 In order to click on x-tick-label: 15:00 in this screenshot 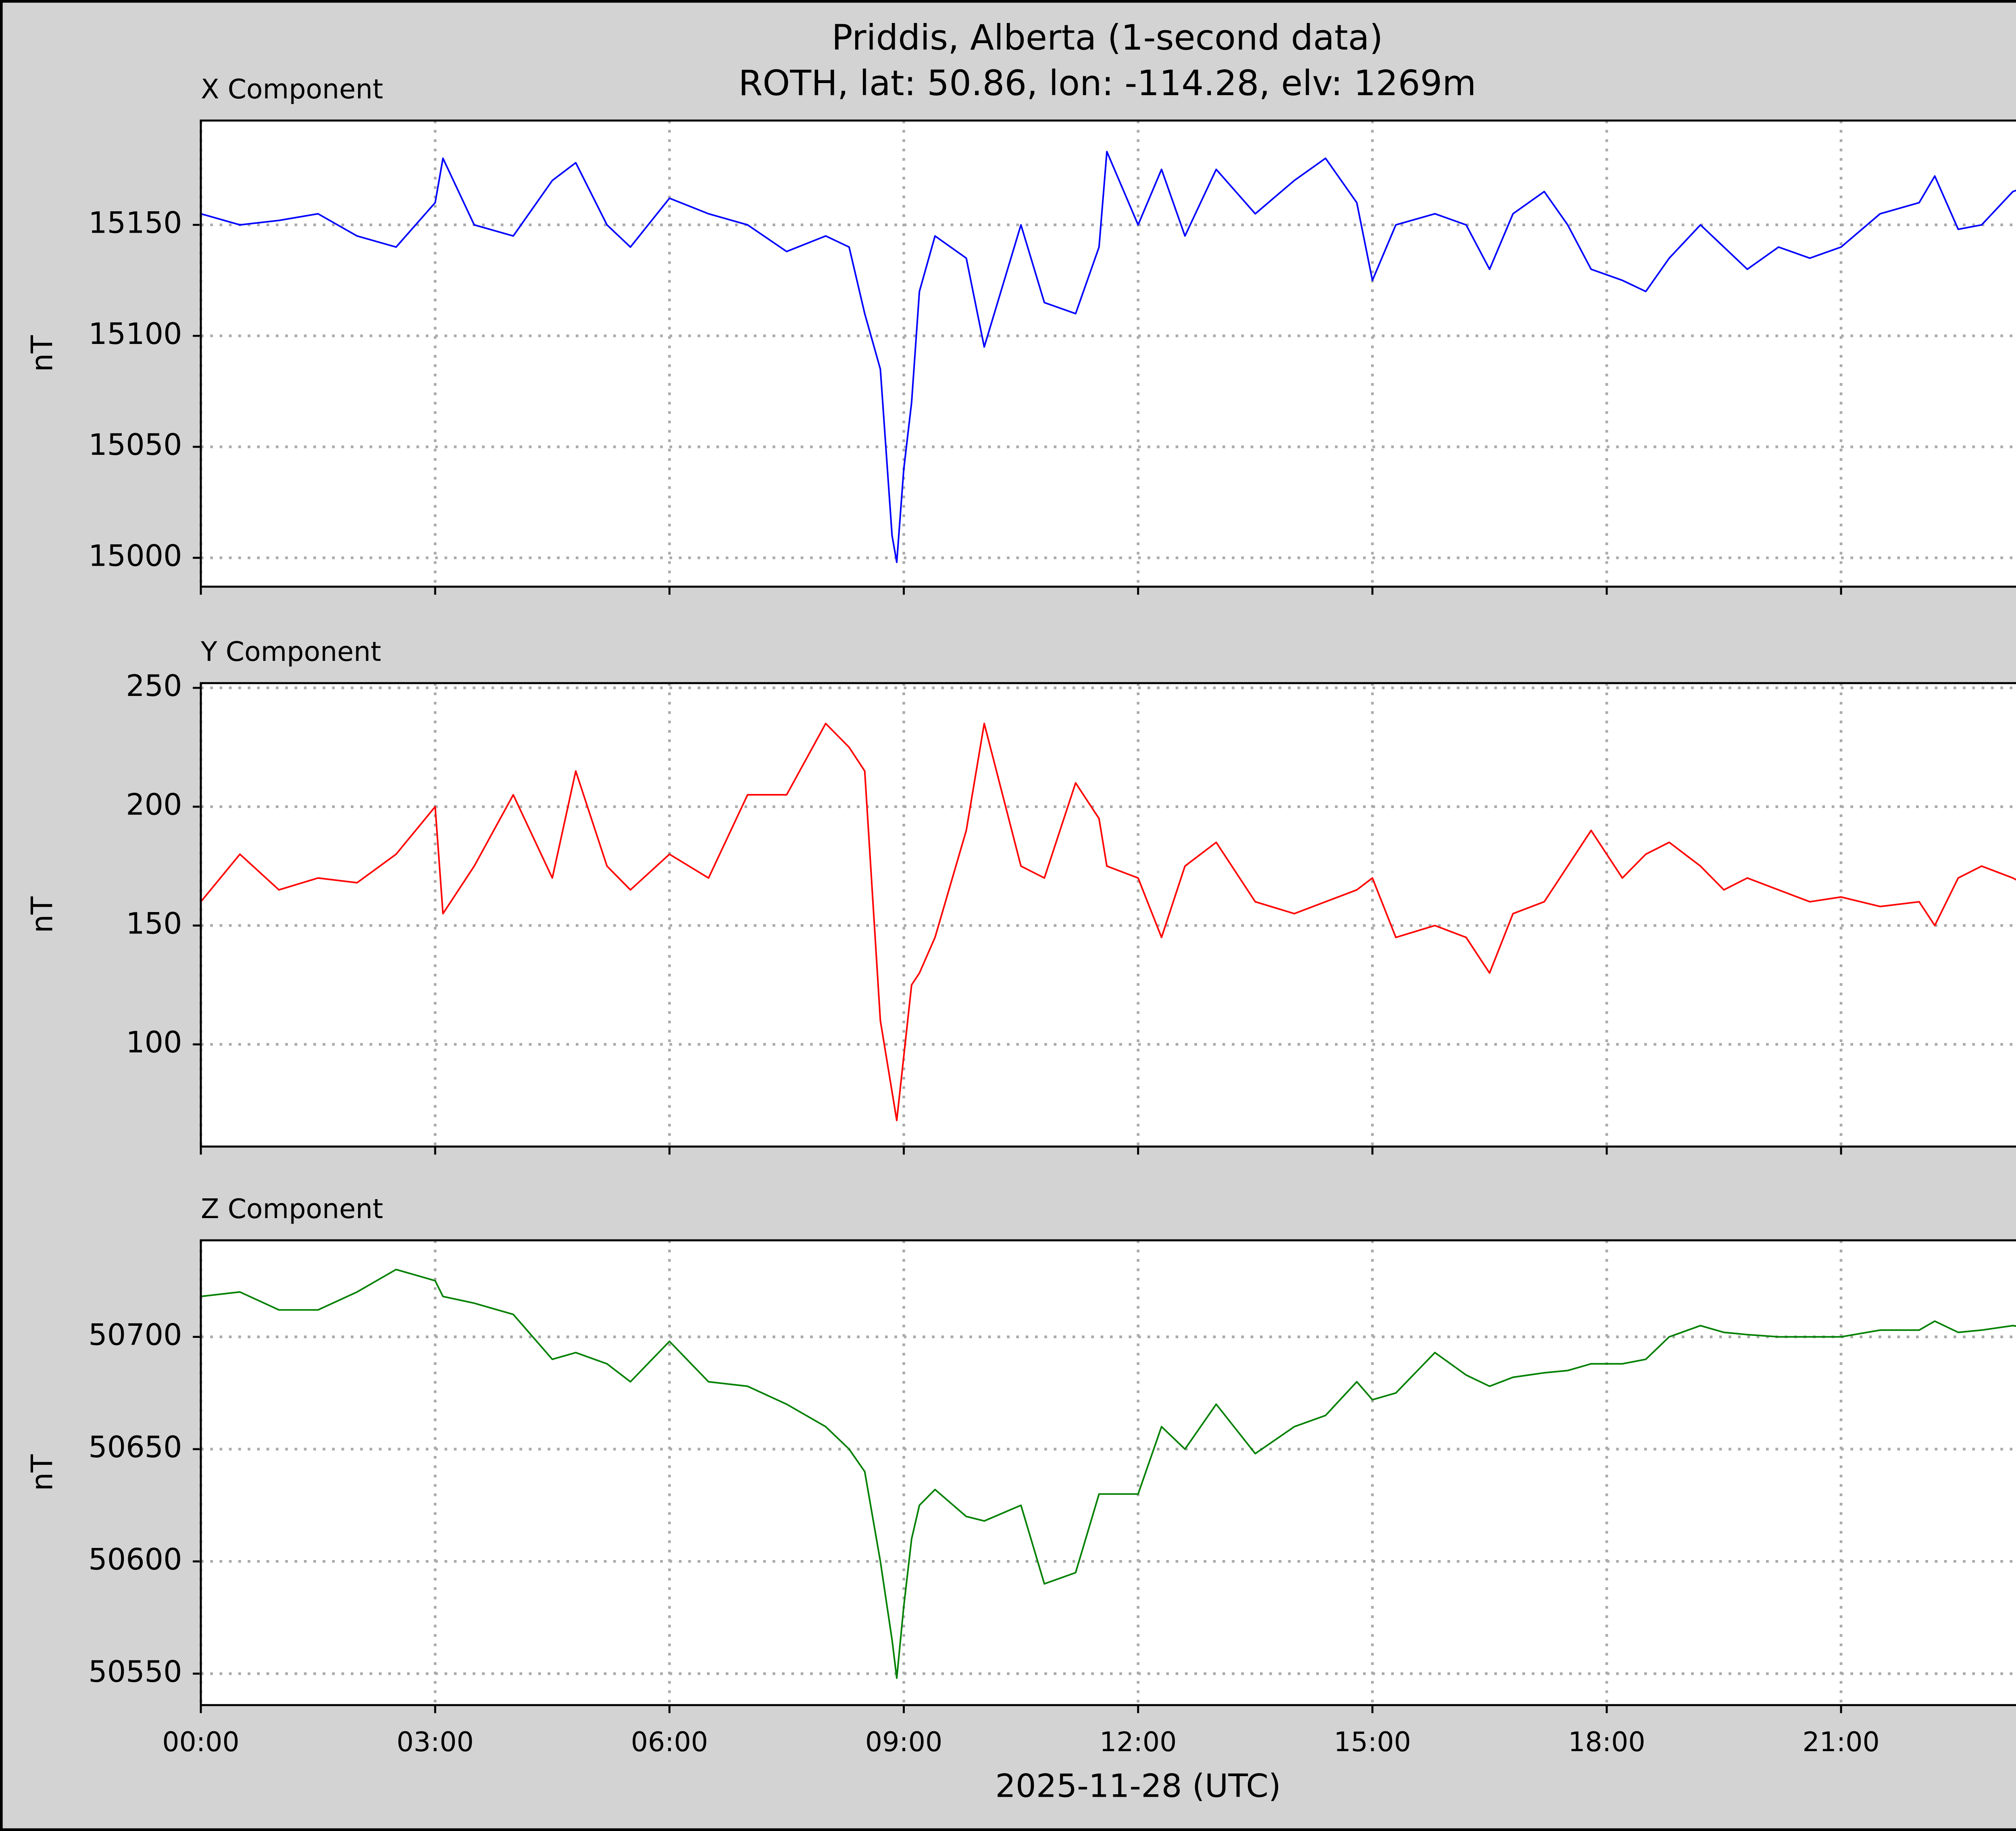, I will do `click(1372, 1742)`.